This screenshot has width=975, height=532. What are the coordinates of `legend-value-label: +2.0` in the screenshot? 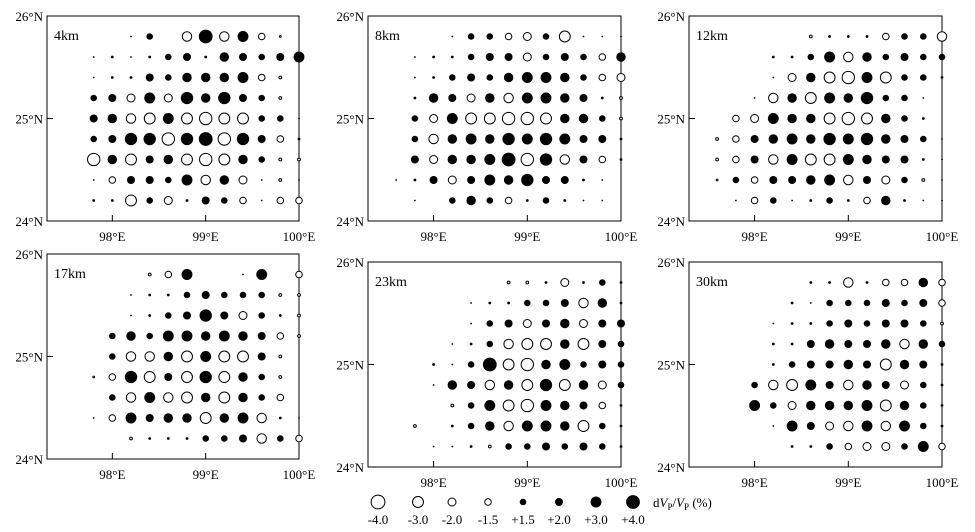 It's located at (559, 519).